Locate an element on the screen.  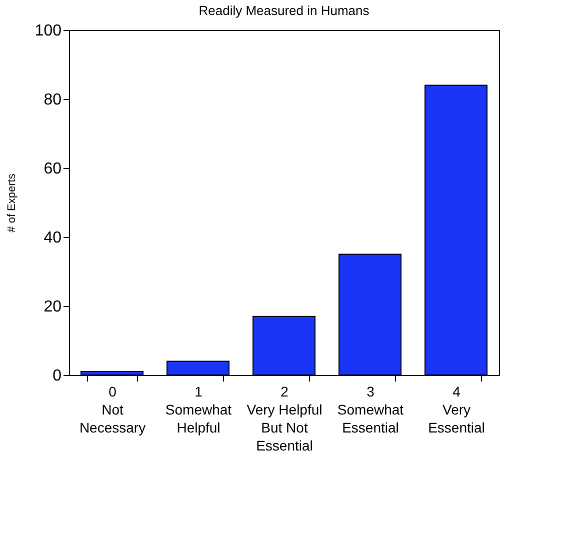
x-tick-label: 1 Somewhat Helpful is located at coordinates (198, 410).